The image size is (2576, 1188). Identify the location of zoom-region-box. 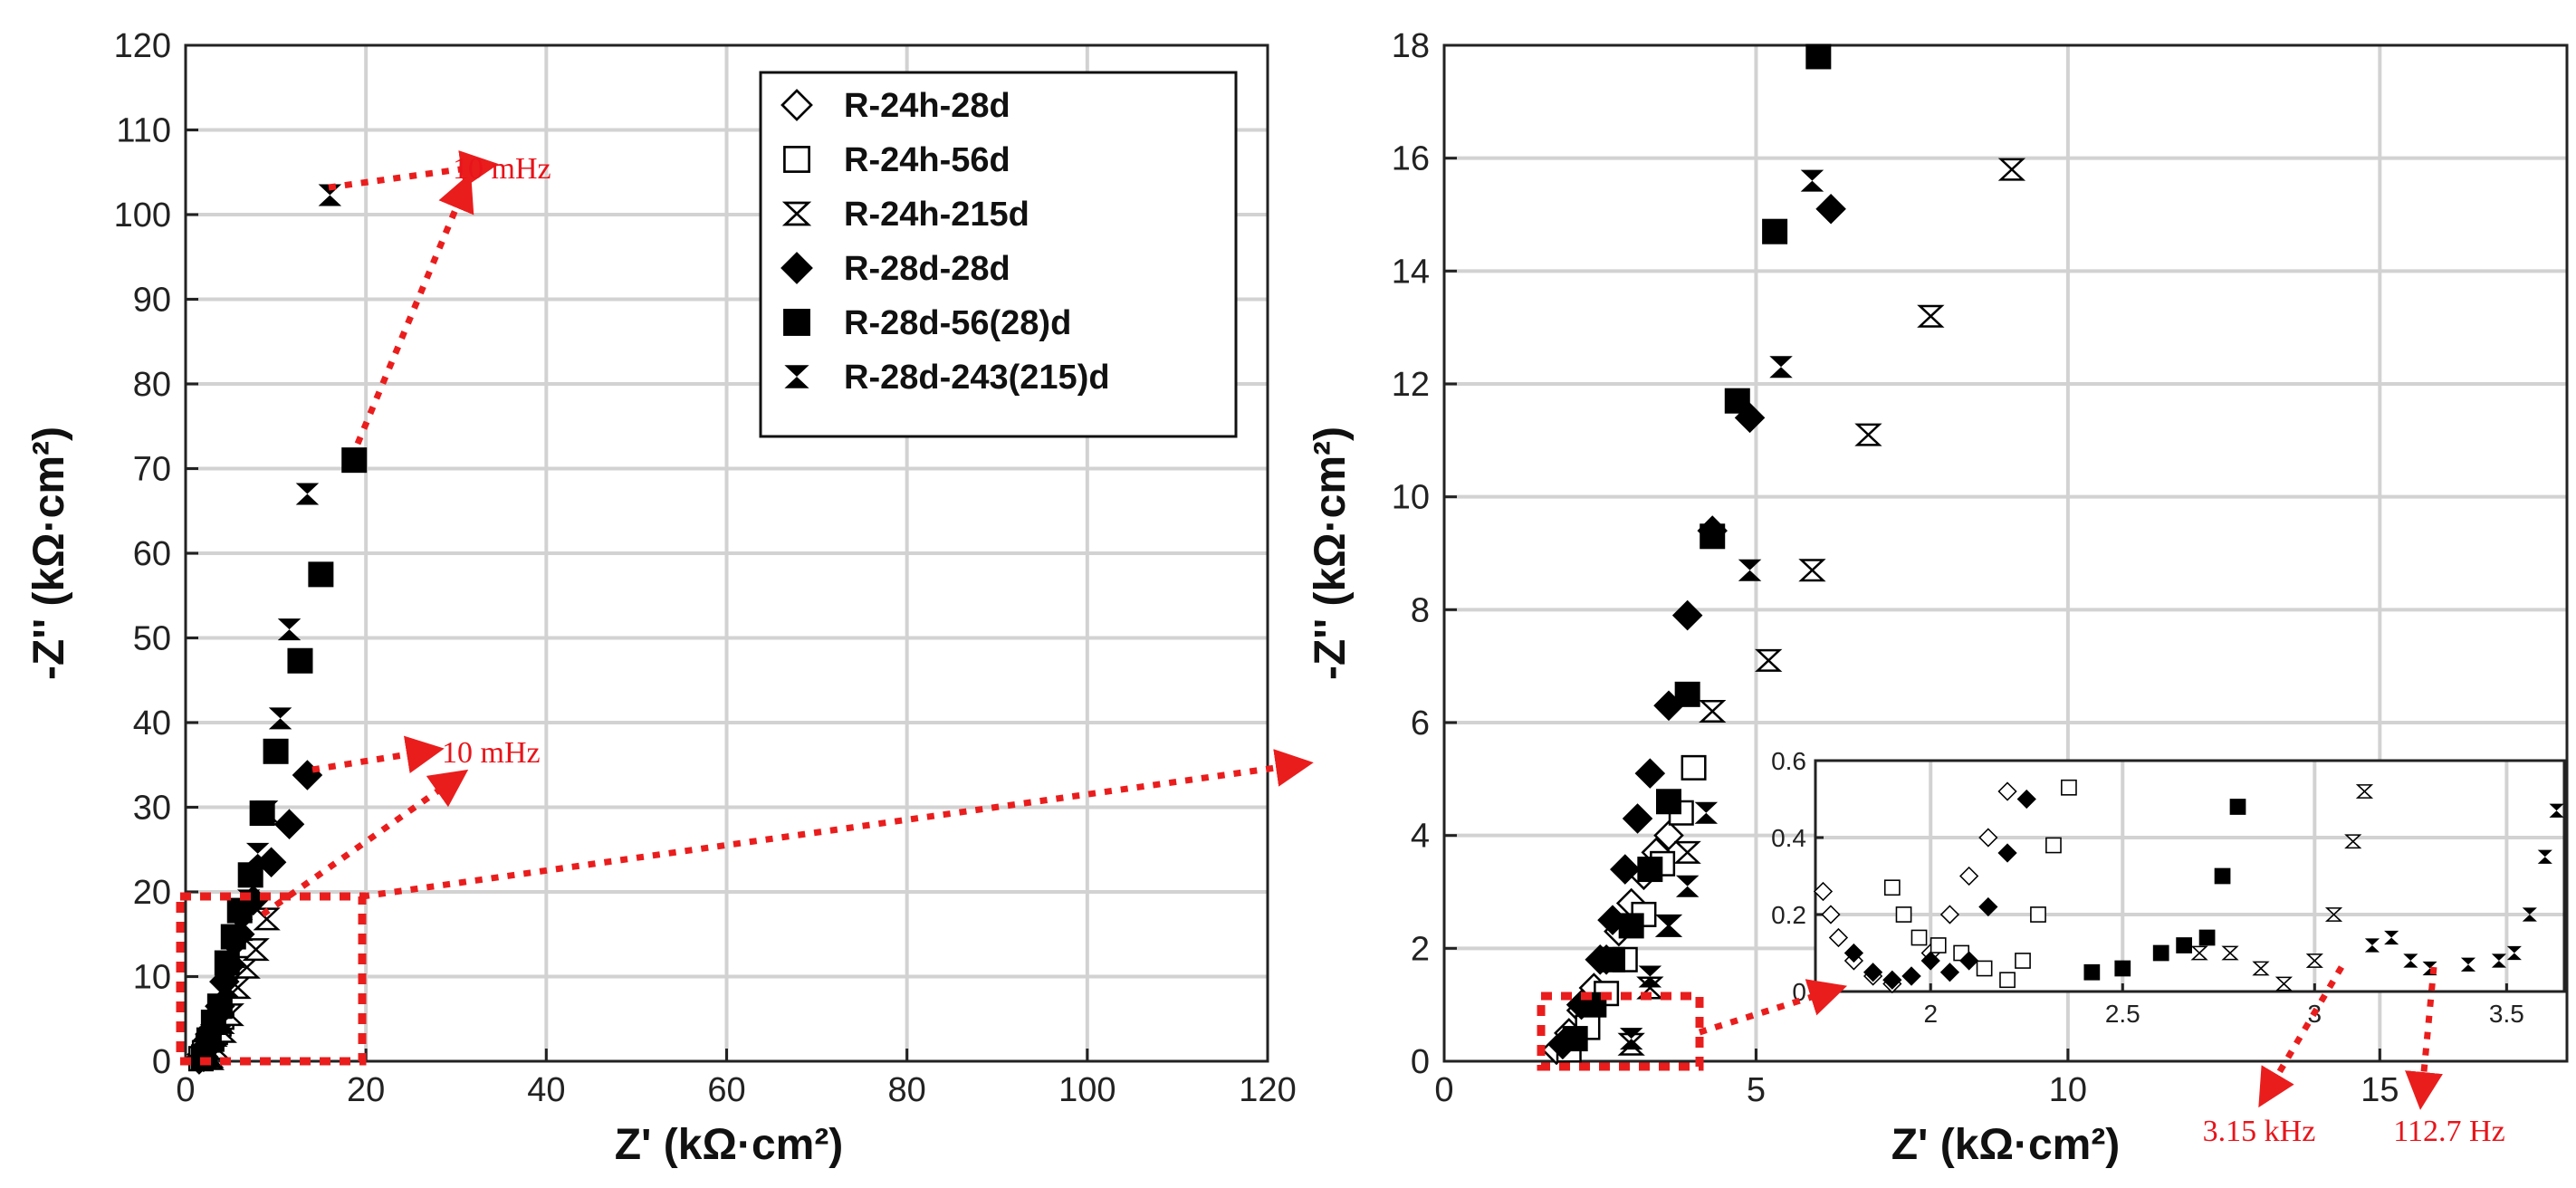
(271, 979).